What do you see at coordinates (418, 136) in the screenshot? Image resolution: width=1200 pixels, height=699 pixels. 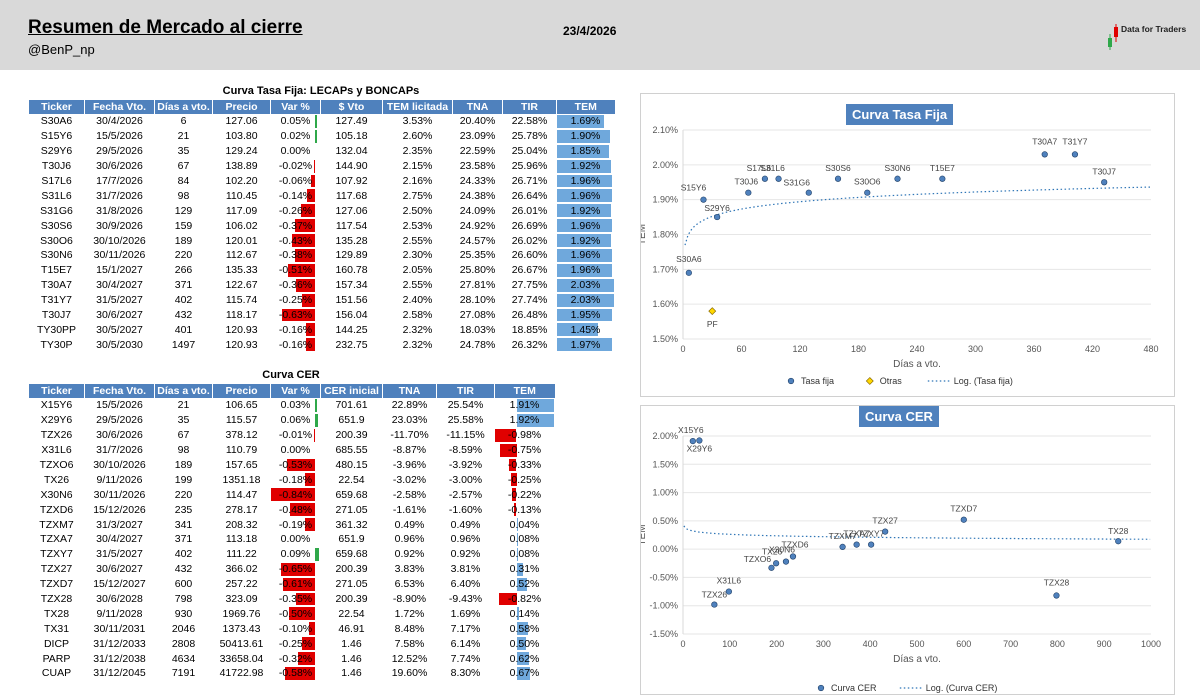 I see `table-cell: 2.60%` at bounding box center [418, 136].